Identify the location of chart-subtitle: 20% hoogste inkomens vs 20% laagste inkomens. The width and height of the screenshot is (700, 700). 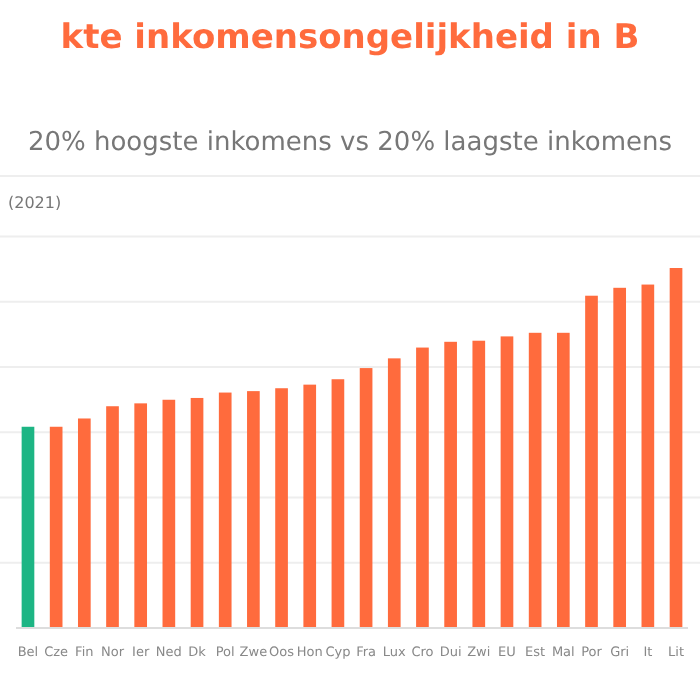
(350, 143).